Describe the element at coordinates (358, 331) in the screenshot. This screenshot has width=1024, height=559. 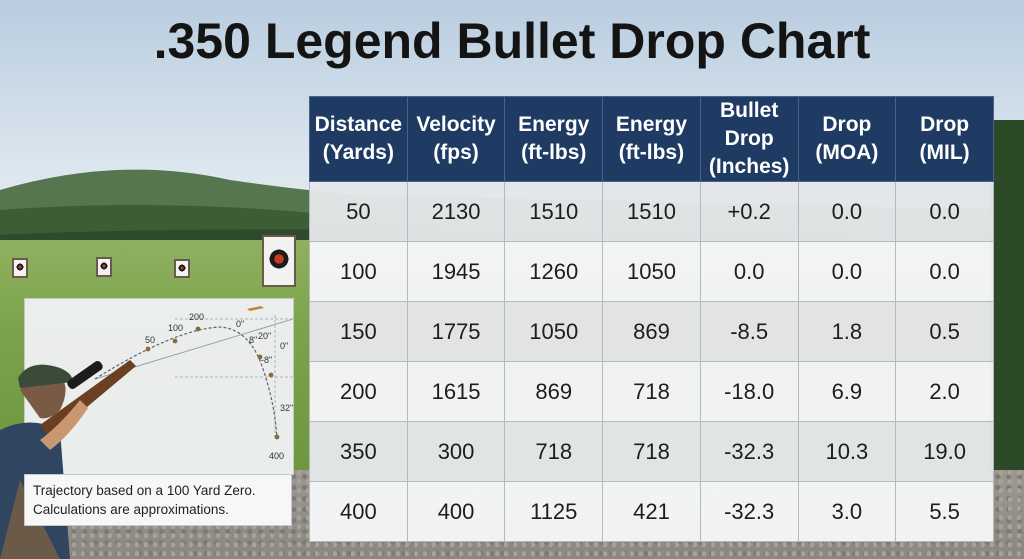
I see `table-cell: 150` at that location.